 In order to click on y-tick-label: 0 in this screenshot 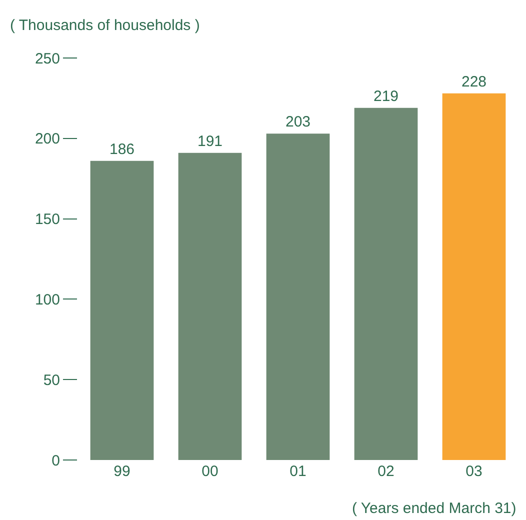, I will do `click(56, 461)`.